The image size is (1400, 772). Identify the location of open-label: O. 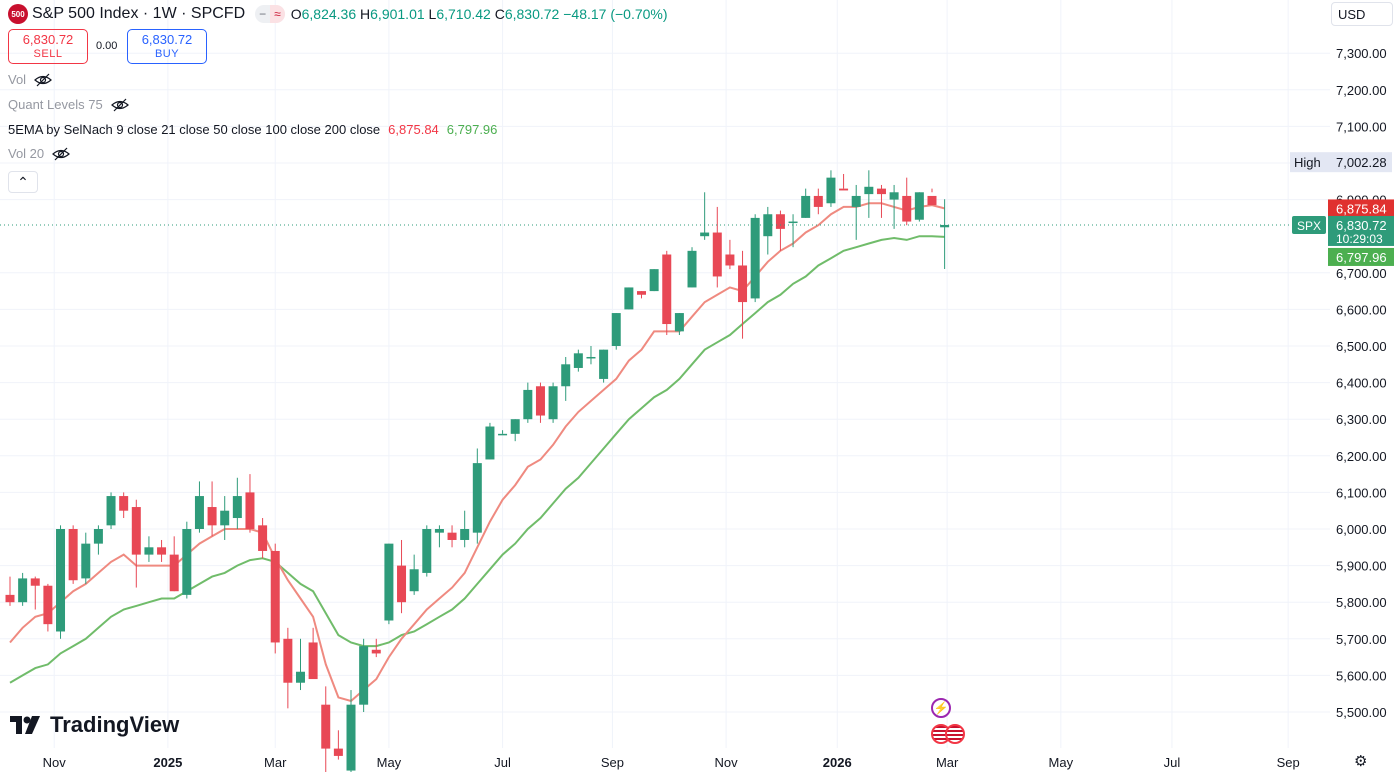
(296, 14).